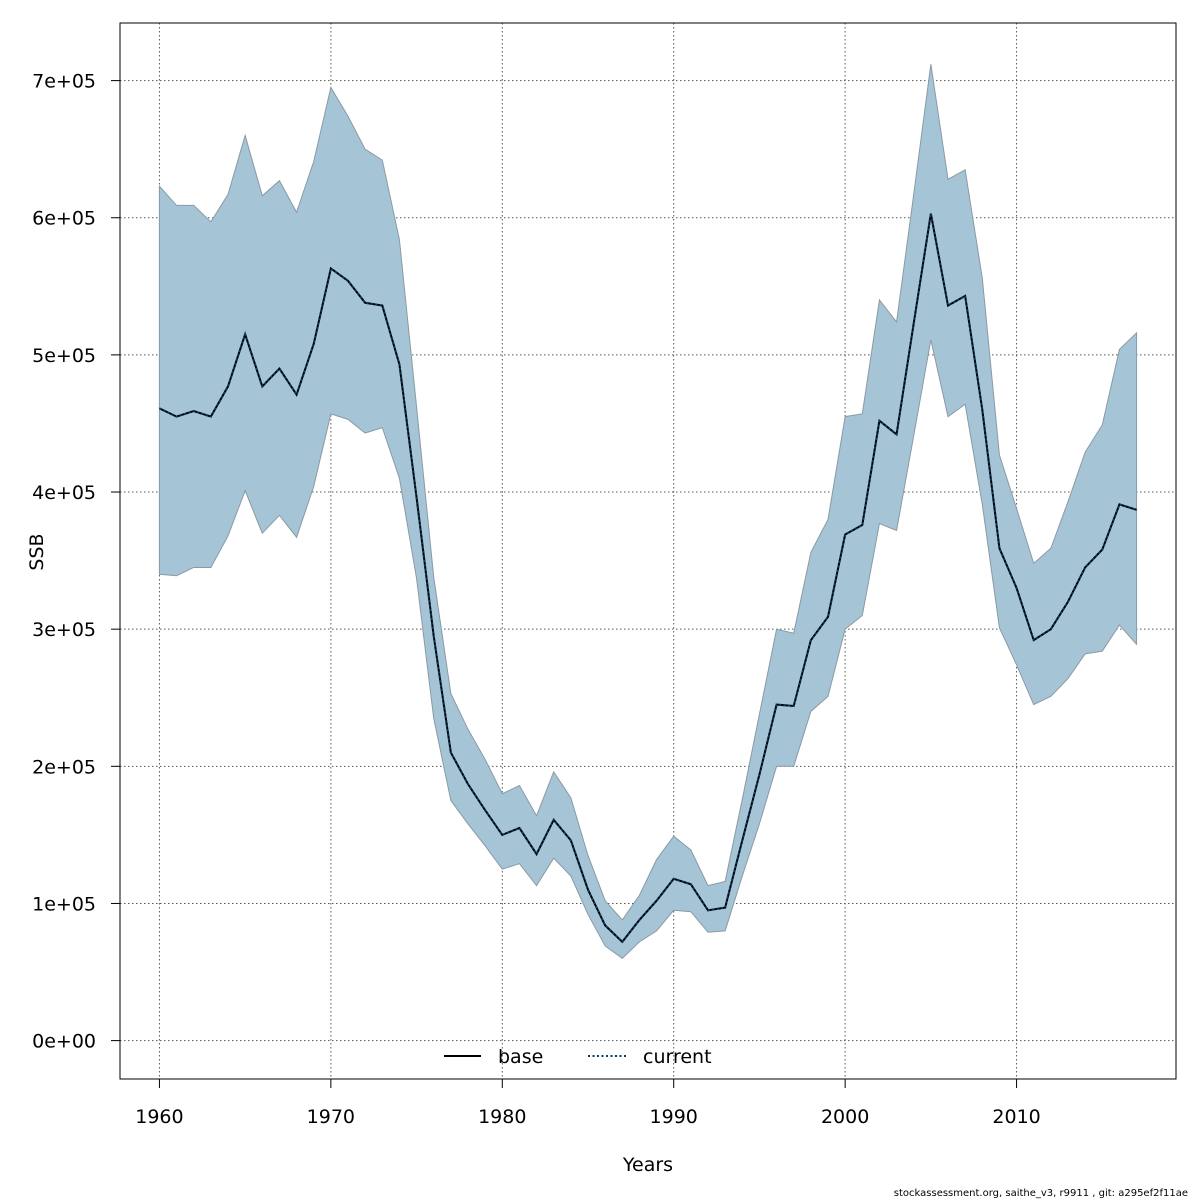 The image size is (1200, 1200). I want to click on y-tick-label: 1e+05, so click(64, 904).